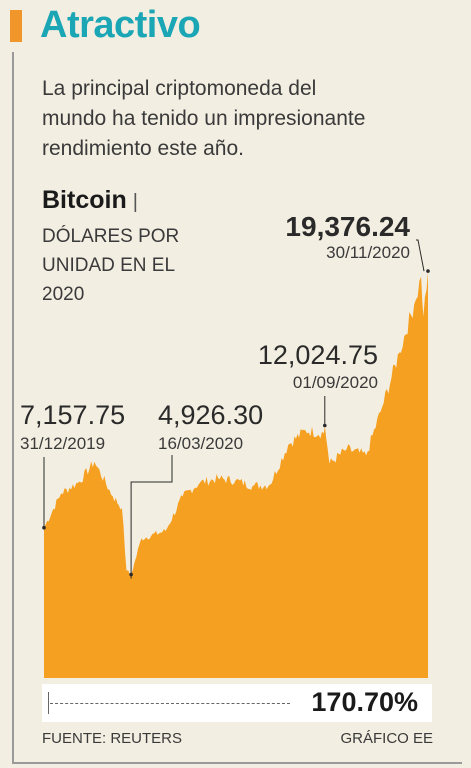 Image resolution: width=471 pixels, height=768 pixels. What do you see at coordinates (62, 443) in the screenshot?
I see `annotation-date: 31/12/2019` at bounding box center [62, 443].